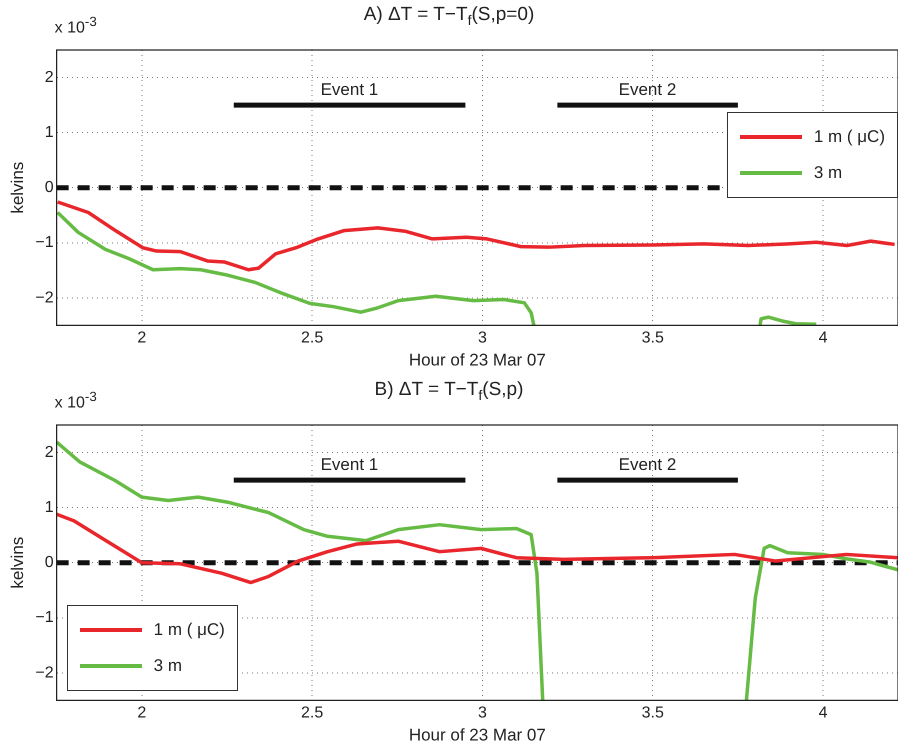 The width and height of the screenshot is (898, 750). I want to click on chart-title: A) ΔT = T−T$_{f}$(S,p=0), so click(449, 16).